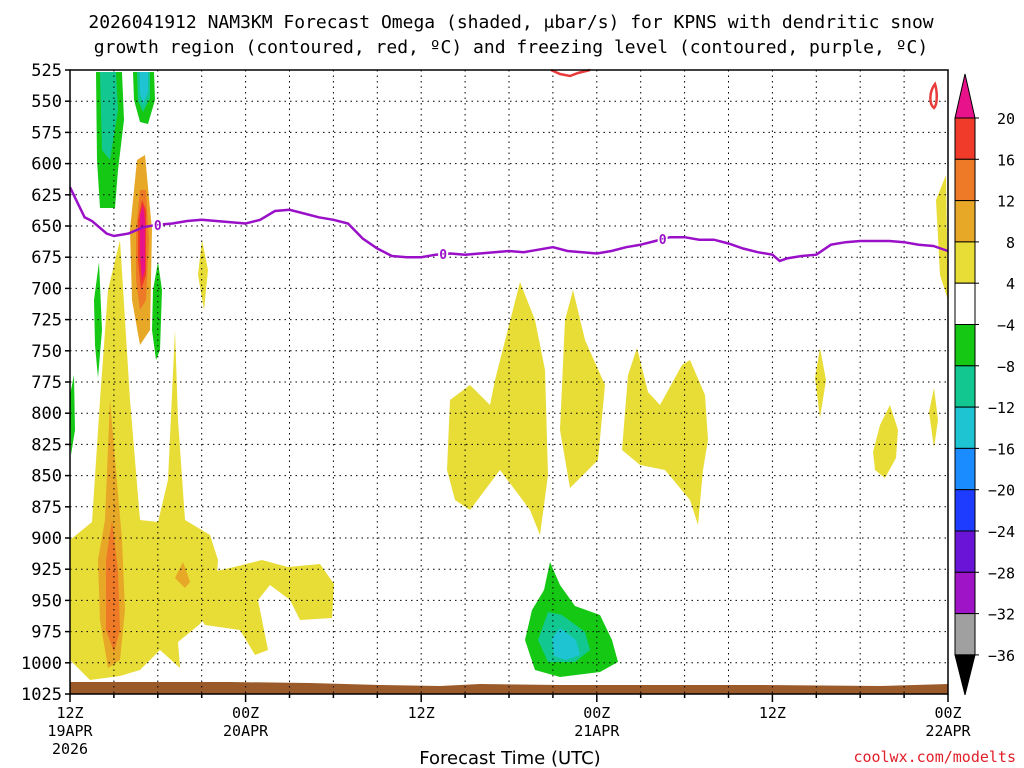  I want to click on omega-region-yellow-day2b, so click(582, 389).